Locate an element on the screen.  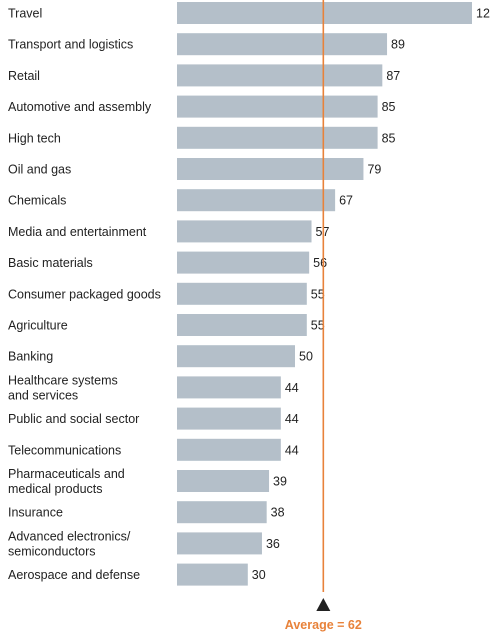
category-label: Media and entertainment is located at coordinates (77, 232).